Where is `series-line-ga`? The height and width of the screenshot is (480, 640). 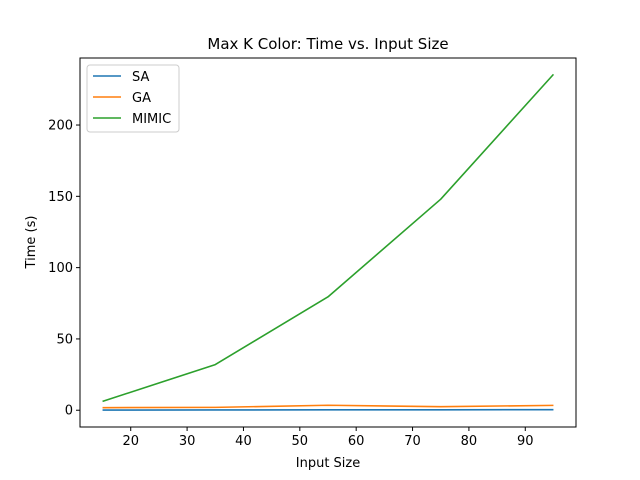
series-line-ga is located at coordinates (328, 406).